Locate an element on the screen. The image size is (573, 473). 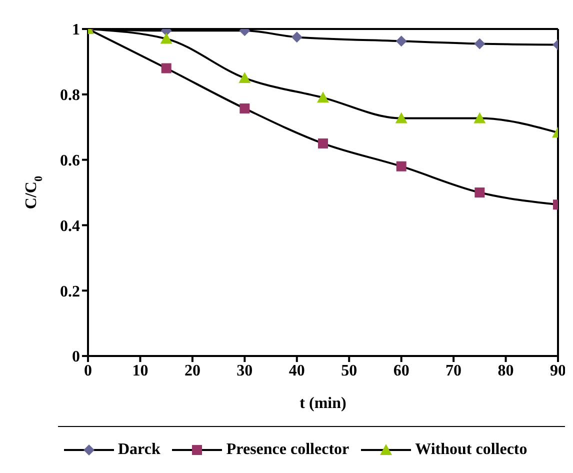
x-tick-label: 0 is located at coordinates (88, 371).